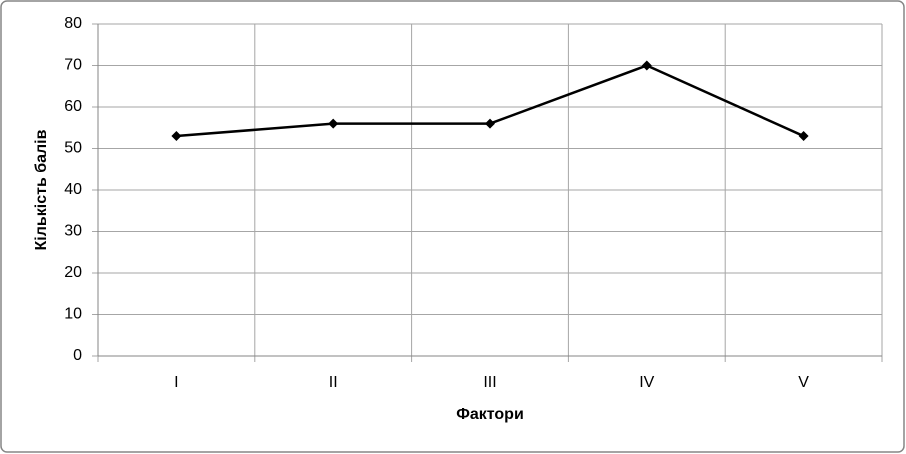 The width and height of the screenshot is (906, 454). I want to click on y-tick-label: 30, so click(73, 231).